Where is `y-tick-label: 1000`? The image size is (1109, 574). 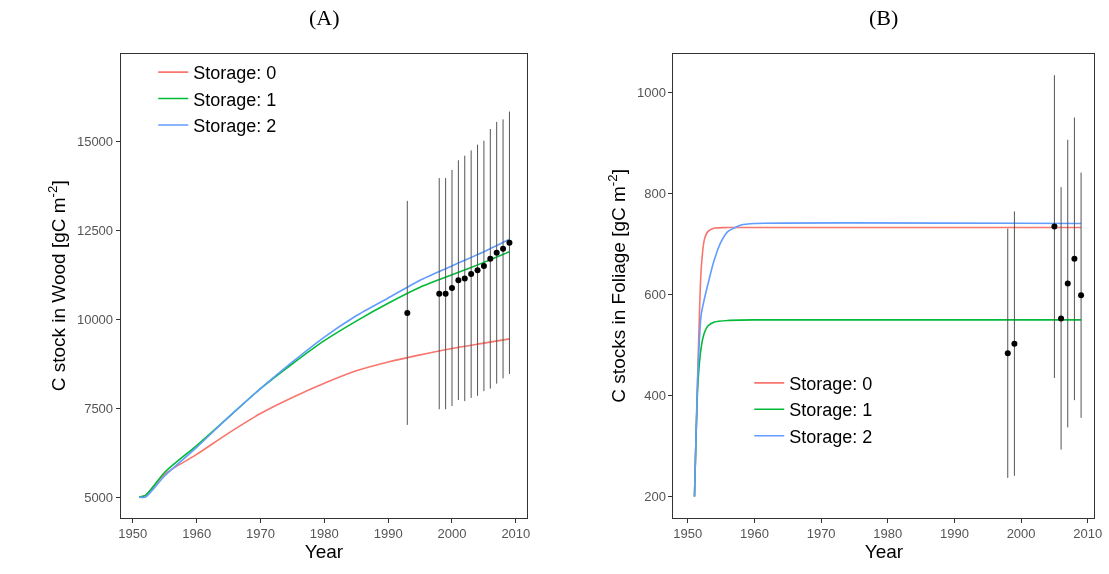
y-tick-label: 1000 is located at coordinates (651, 93).